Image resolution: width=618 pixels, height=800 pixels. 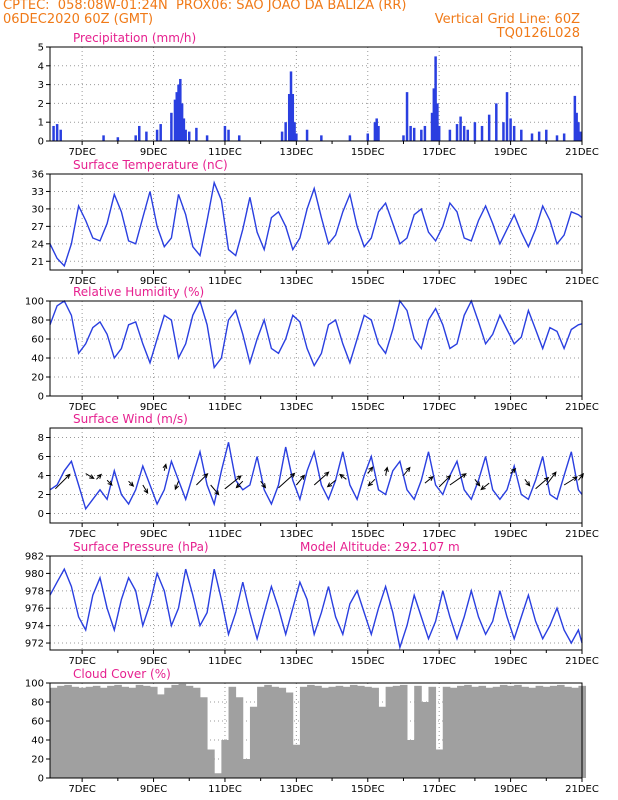 What do you see at coordinates (141, 547) in the screenshot?
I see `panel-title: Surface Pressure (hPa)` at bounding box center [141, 547].